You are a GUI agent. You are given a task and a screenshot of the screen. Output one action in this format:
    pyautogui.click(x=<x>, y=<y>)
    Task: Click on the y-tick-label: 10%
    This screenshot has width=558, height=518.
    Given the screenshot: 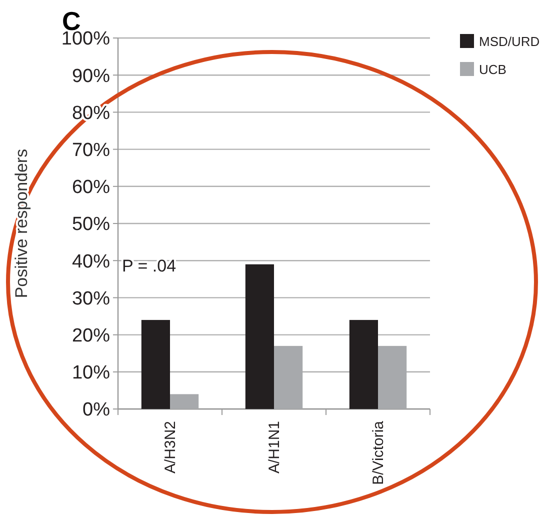 What is the action you would take?
    pyautogui.click(x=91, y=373)
    